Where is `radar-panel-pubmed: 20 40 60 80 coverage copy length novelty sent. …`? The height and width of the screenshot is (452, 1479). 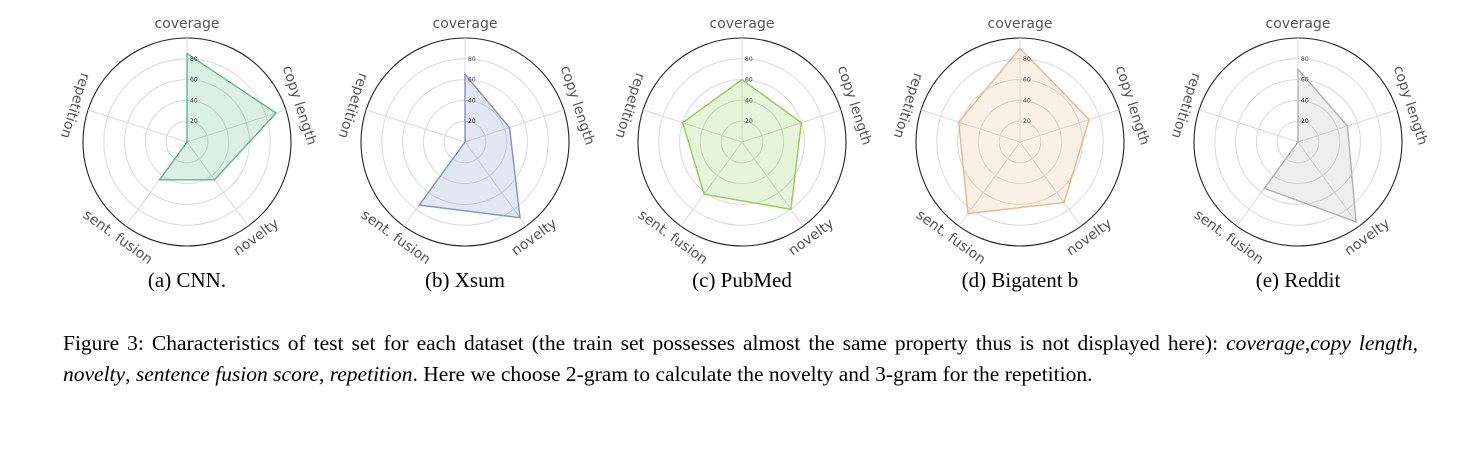 radar-panel-pubmed: 20 40 60 80 coverage copy length novelty sent. … is located at coordinates (742, 150).